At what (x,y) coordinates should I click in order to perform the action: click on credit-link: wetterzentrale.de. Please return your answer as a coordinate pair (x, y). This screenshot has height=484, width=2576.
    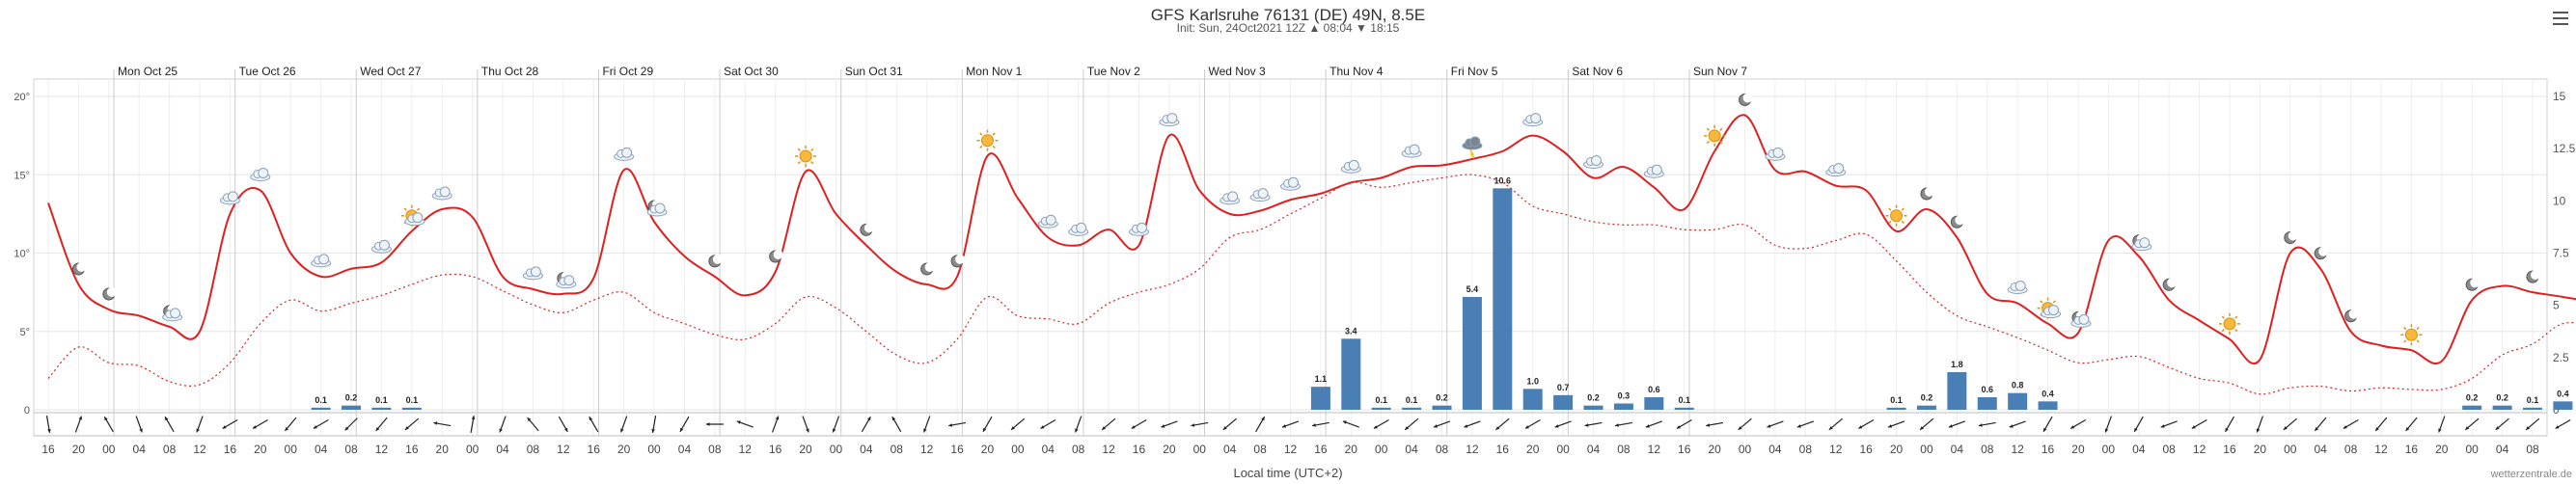
    Looking at the image, I should click on (2531, 475).